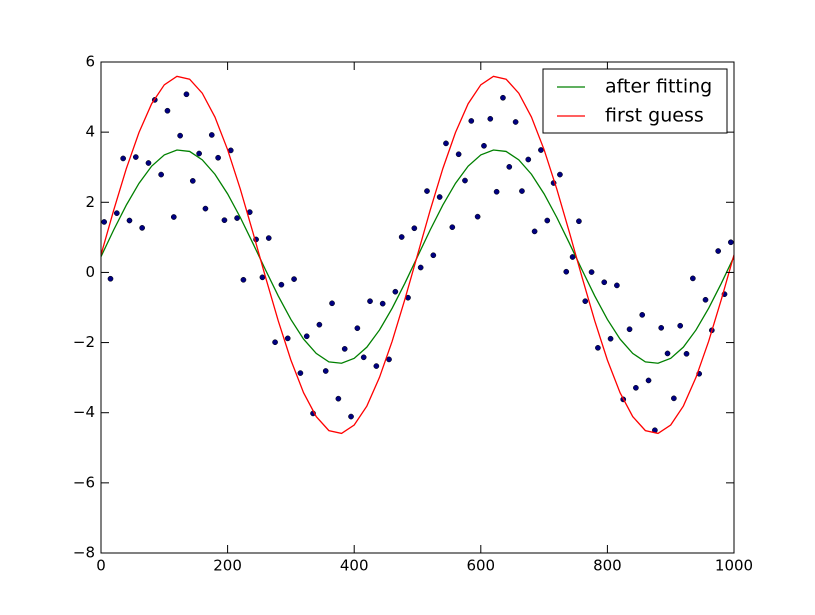  I want to click on legend-label: first guess, so click(654, 116).